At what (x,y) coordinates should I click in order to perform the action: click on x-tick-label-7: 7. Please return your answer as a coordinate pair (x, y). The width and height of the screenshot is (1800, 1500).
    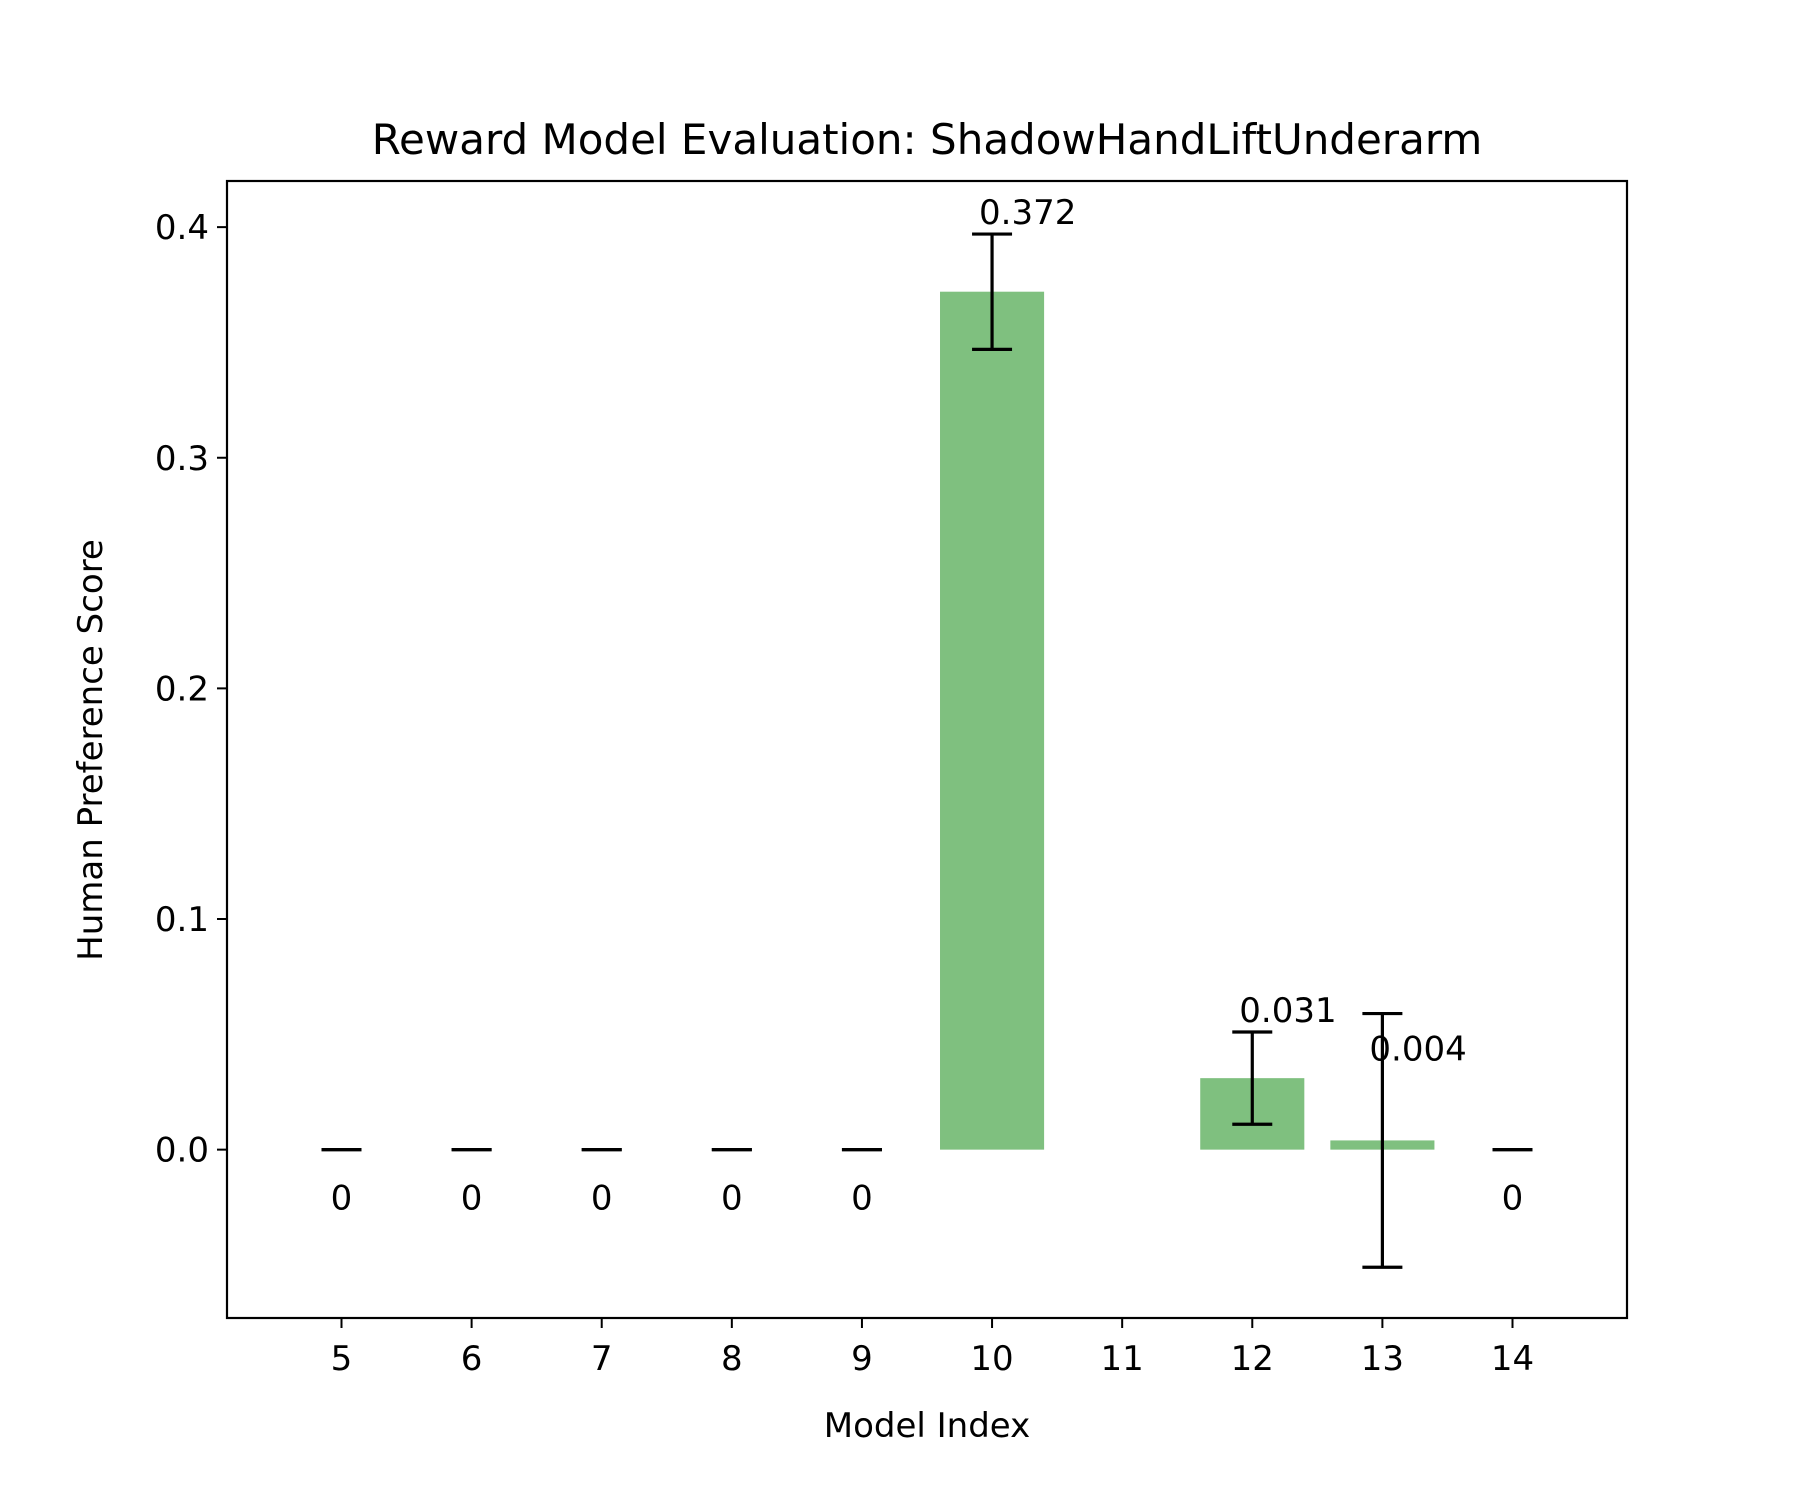
    Looking at the image, I should click on (602, 1359).